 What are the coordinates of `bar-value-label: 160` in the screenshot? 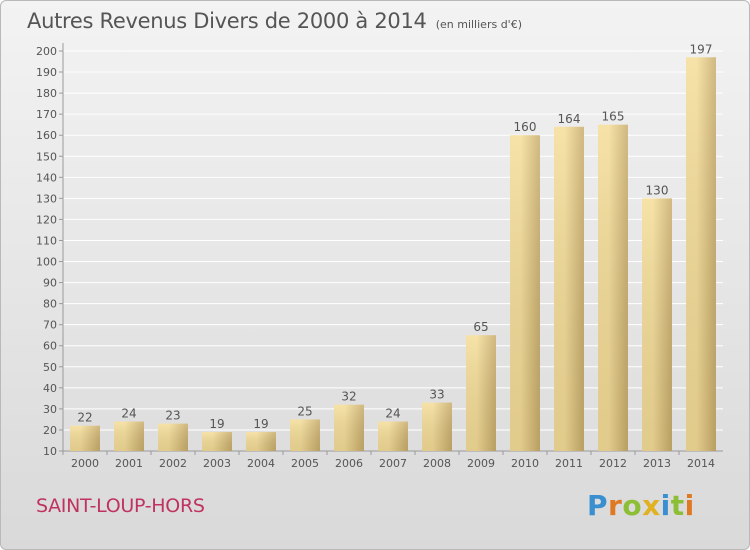 It's located at (525, 127).